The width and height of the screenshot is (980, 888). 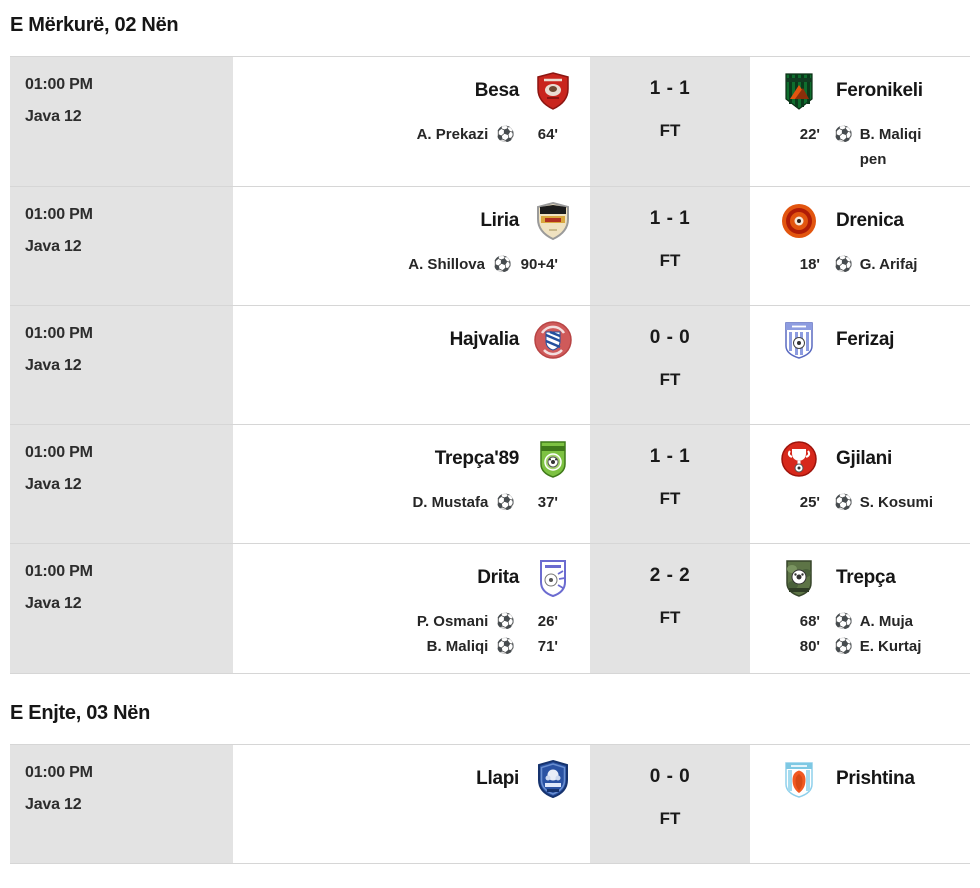 I want to click on goal-minute: 37', so click(x=547, y=502).